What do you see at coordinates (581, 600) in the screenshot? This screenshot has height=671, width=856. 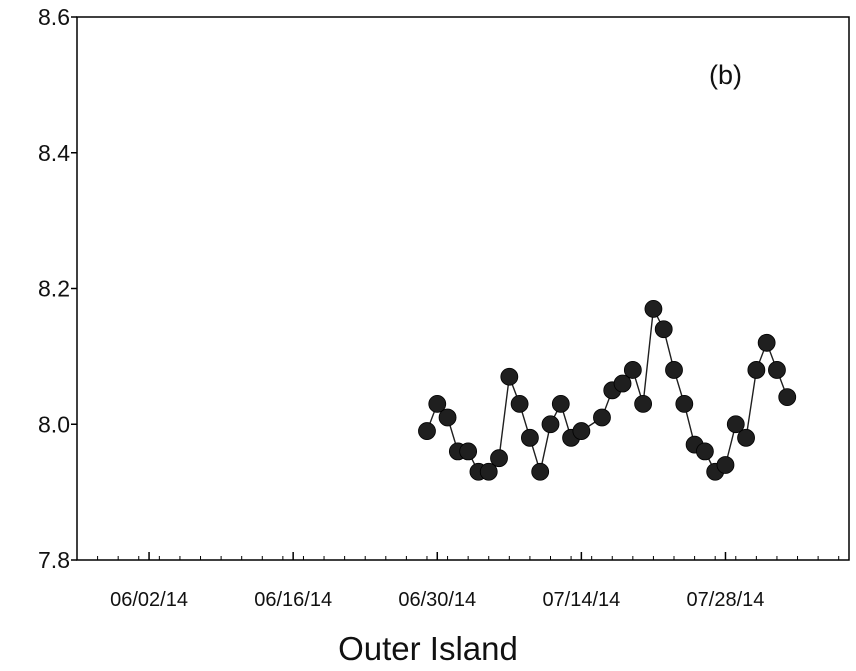 I see `x-tick-label: 07/14/14` at bounding box center [581, 600].